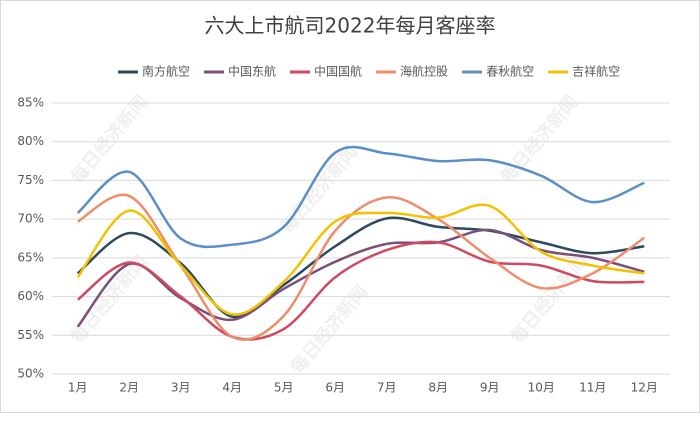 This screenshot has width=700, height=421. What do you see at coordinates (252, 71) in the screenshot?
I see `legend-label: 中国东航` at bounding box center [252, 71].